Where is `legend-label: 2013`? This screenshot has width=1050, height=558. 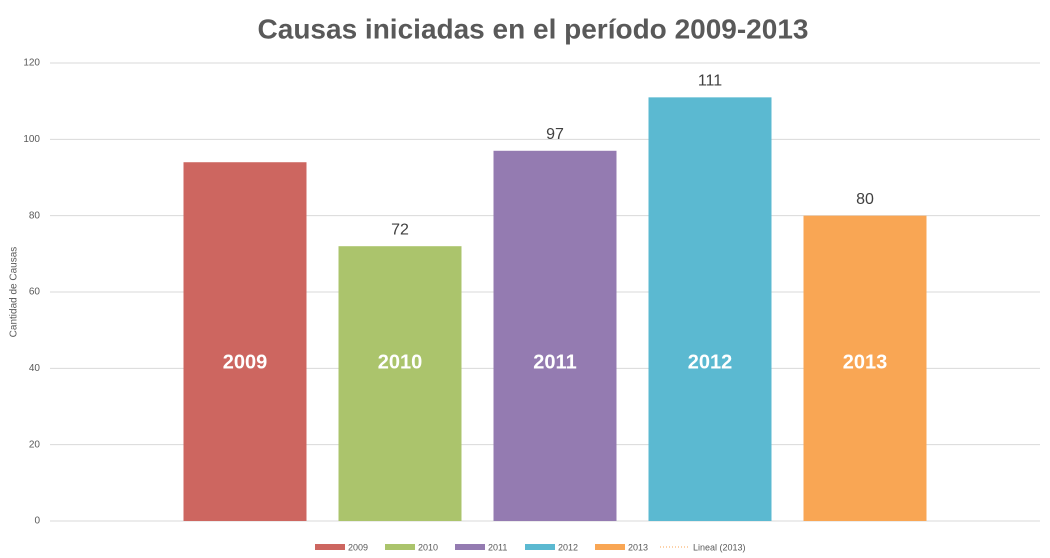 legend-label: 2013 is located at coordinates (638, 547).